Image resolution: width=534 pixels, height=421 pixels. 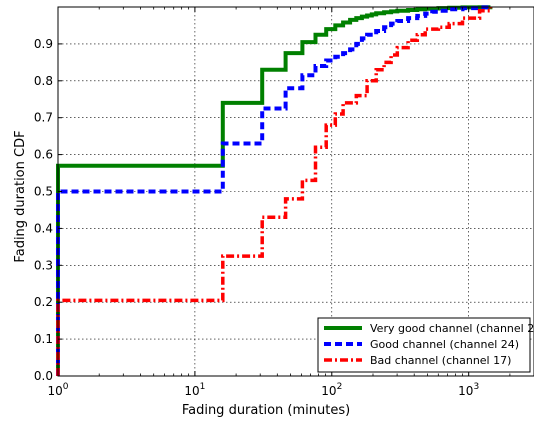 I want to click on y-tick-label: 0.4, so click(x=43, y=228).